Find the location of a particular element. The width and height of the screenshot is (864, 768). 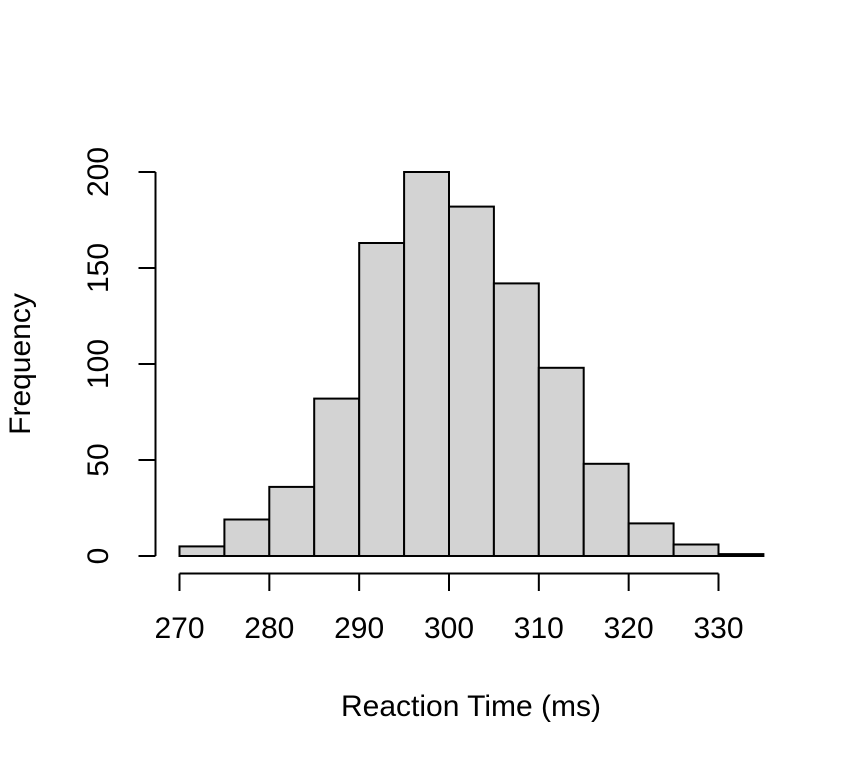

x-tick-label: 270 is located at coordinates (179, 628).